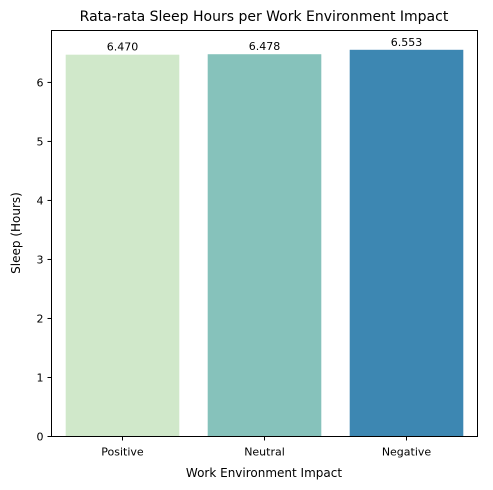 The image size is (493, 490). I want to click on y-tick-label: 2, so click(40, 318).